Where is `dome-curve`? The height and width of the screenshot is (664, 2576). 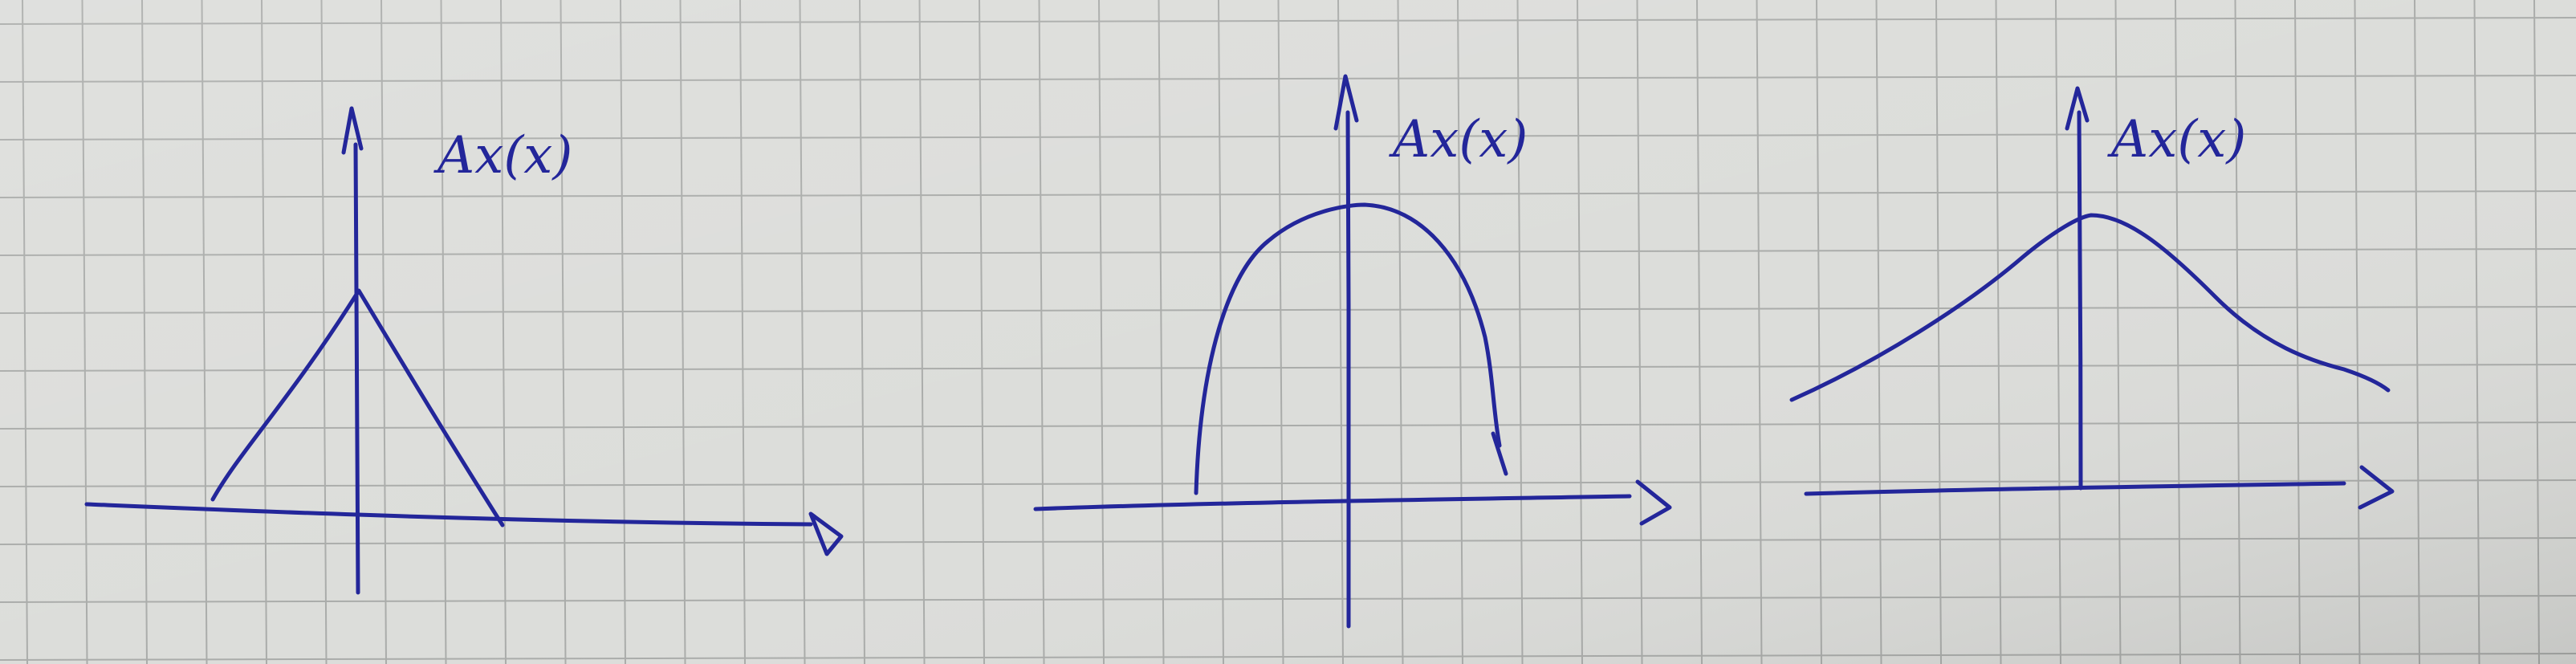 dome-curve is located at coordinates (1348, 348).